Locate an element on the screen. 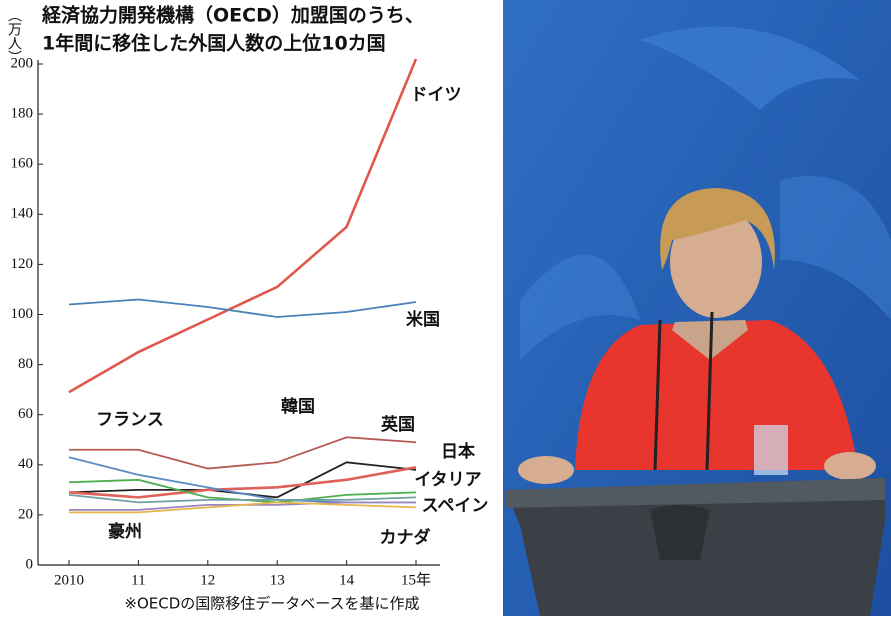  series-label: 韓国 is located at coordinates (298, 406).